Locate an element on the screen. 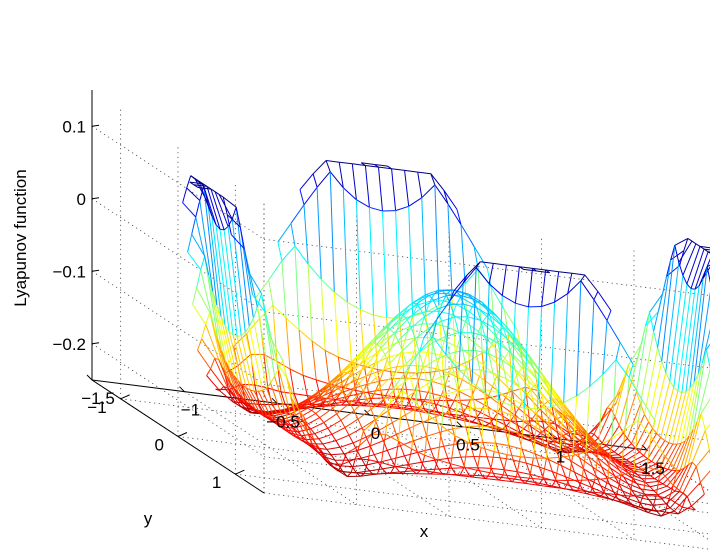 The height and width of the screenshot is (553, 710). x-tick-label: 1.5 is located at coordinates (653, 468).